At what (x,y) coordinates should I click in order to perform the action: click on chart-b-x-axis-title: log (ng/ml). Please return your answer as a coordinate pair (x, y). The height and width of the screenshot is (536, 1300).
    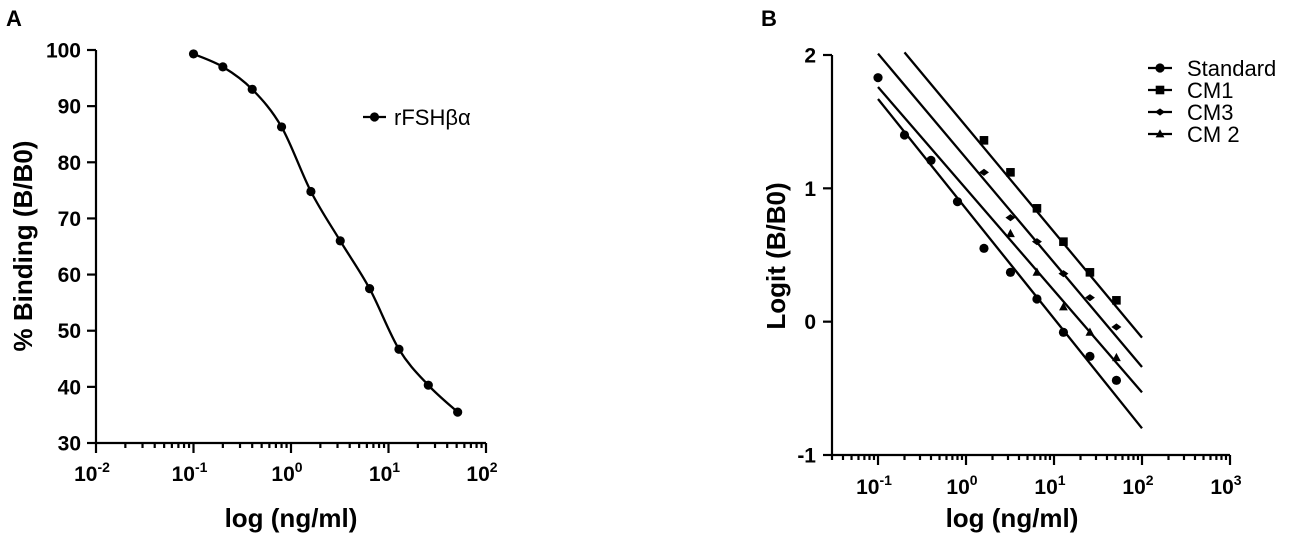
    Looking at the image, I should click on (1012, 518).